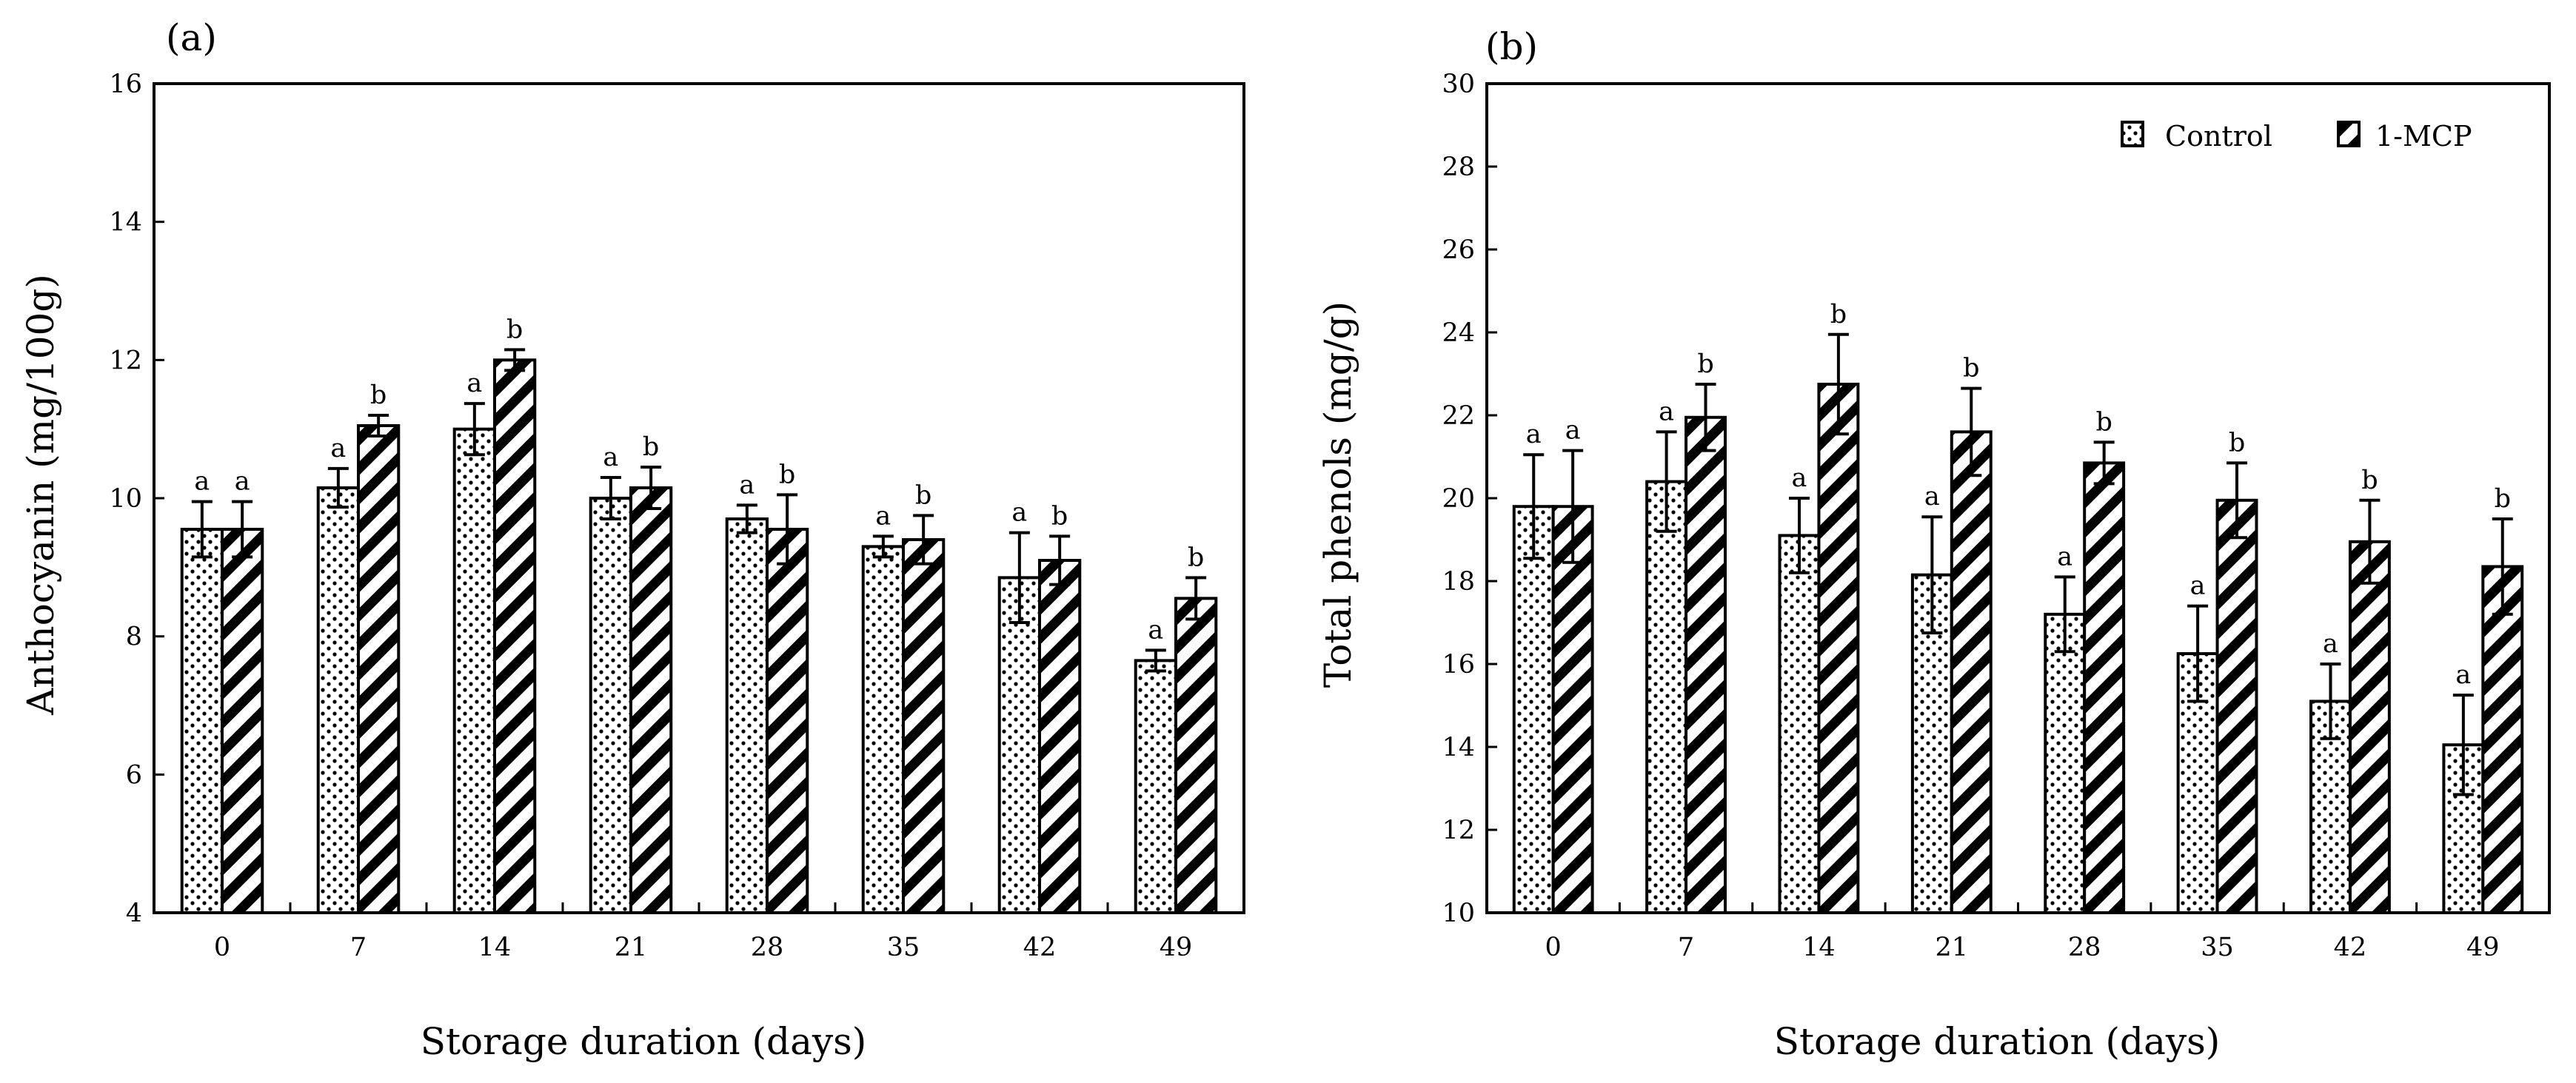 Image resolution: width=2576 pixels, height=1083 pixels. Describe the element at coordinates (1458, 665) in the screenshot. I see `total-phenols-y-tick-label: 16` at that location.